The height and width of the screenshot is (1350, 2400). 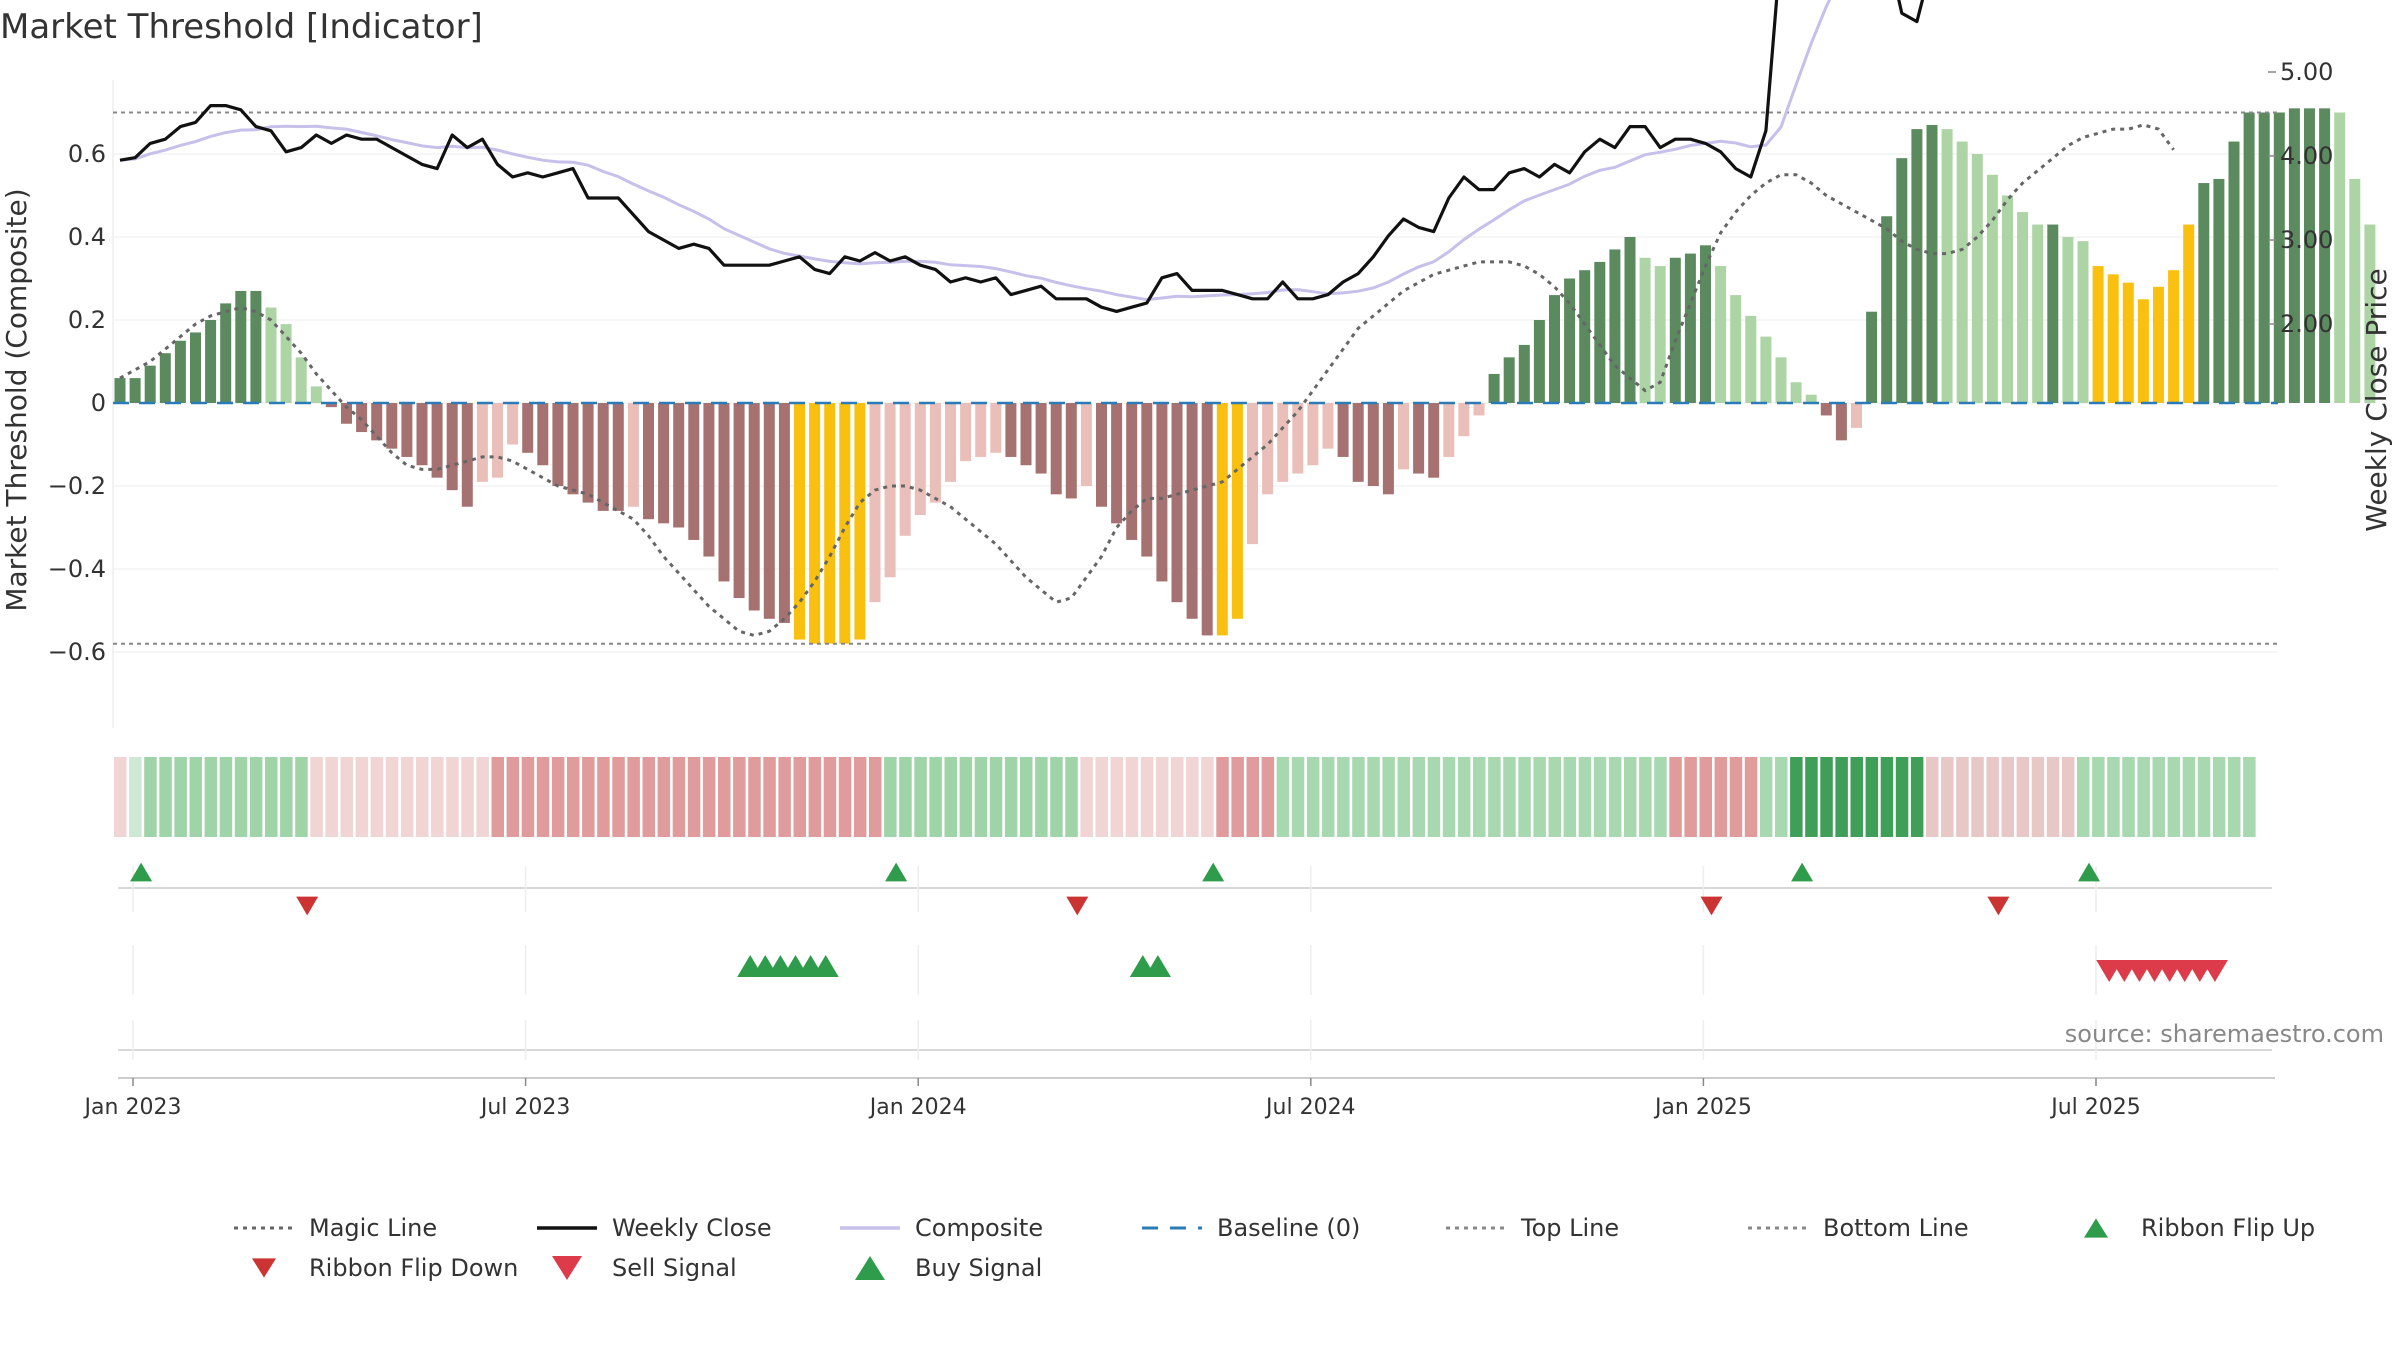 I want to click on ribbon-strip, so click(x=1185, y=797).